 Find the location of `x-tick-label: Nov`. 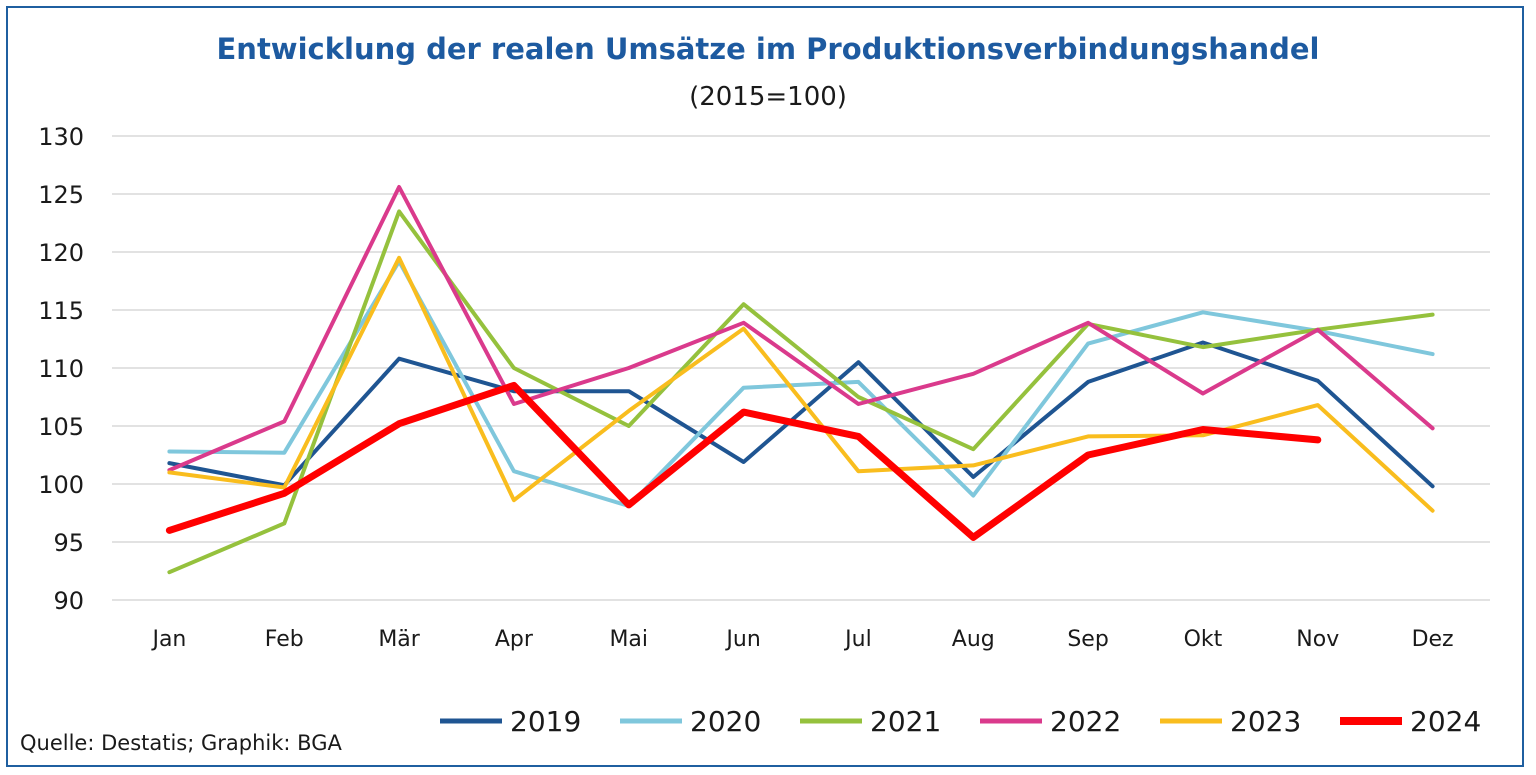

x-tick-label: Nov is located at coordinates (1317, 639).